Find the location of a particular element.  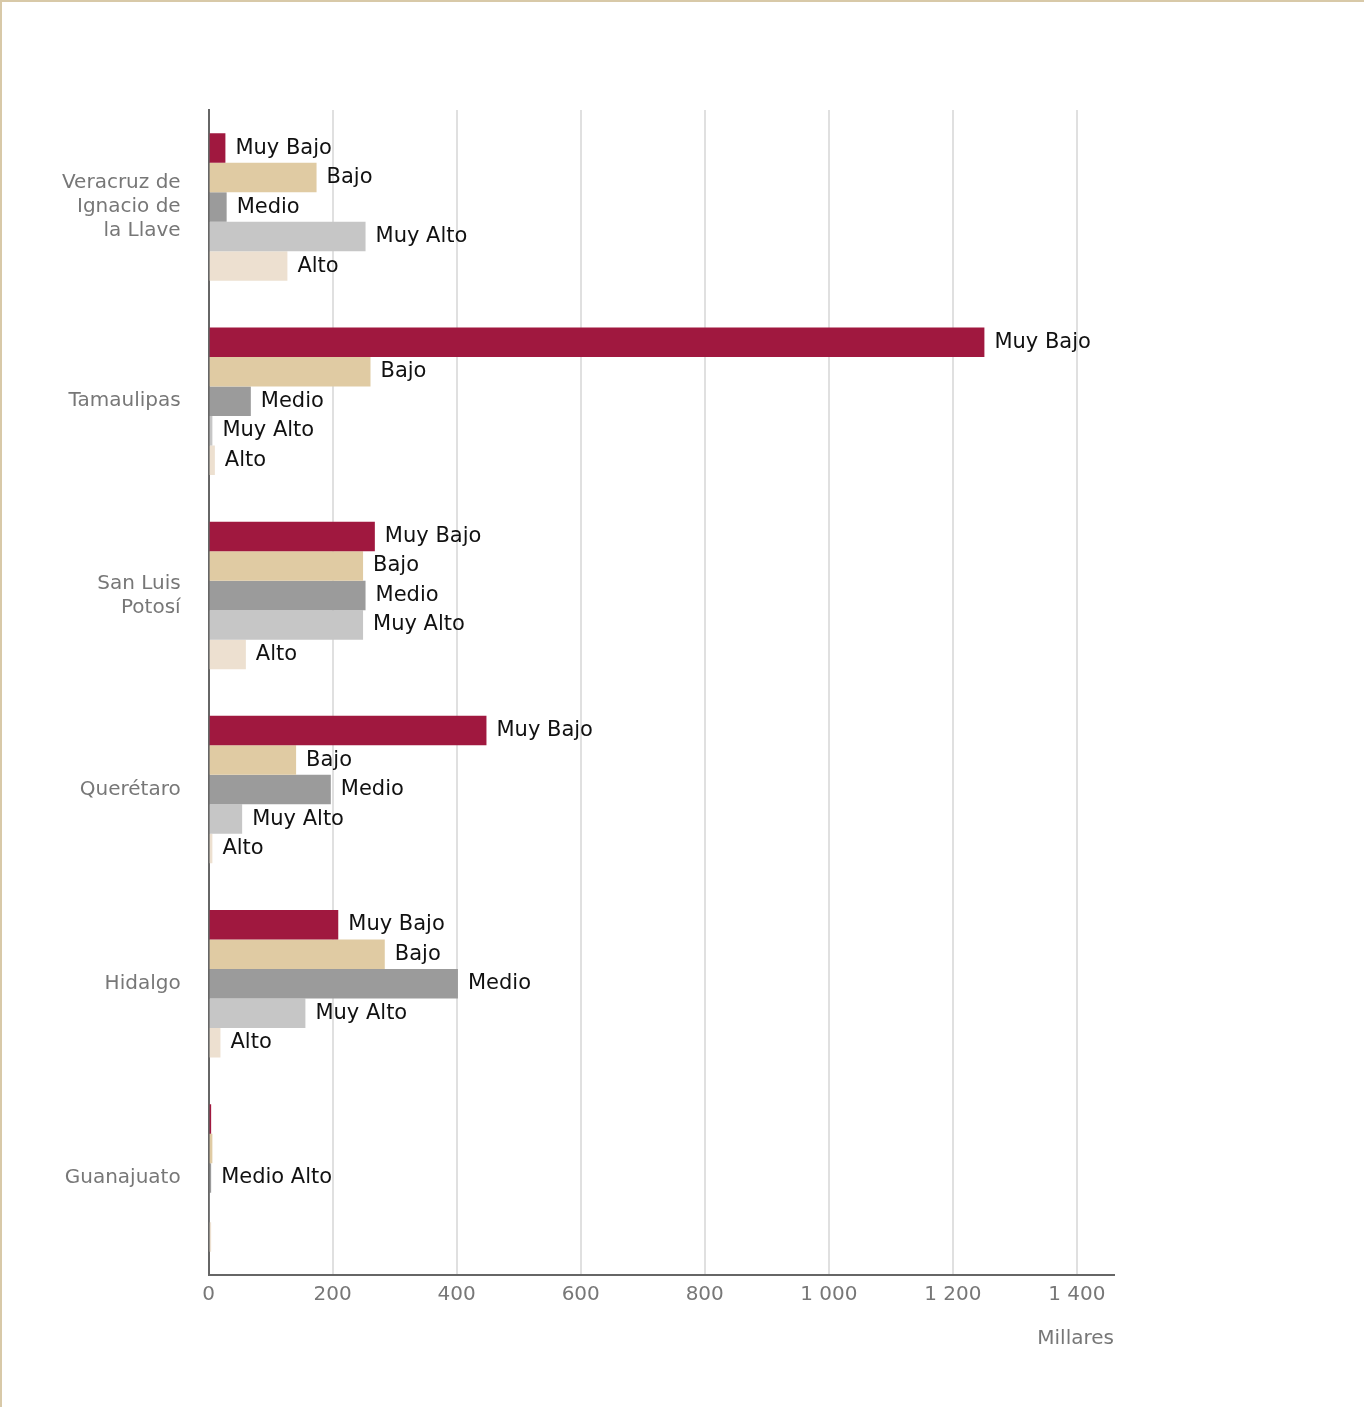

x-tick-label: 800 is located at coordinates (704, 1293).